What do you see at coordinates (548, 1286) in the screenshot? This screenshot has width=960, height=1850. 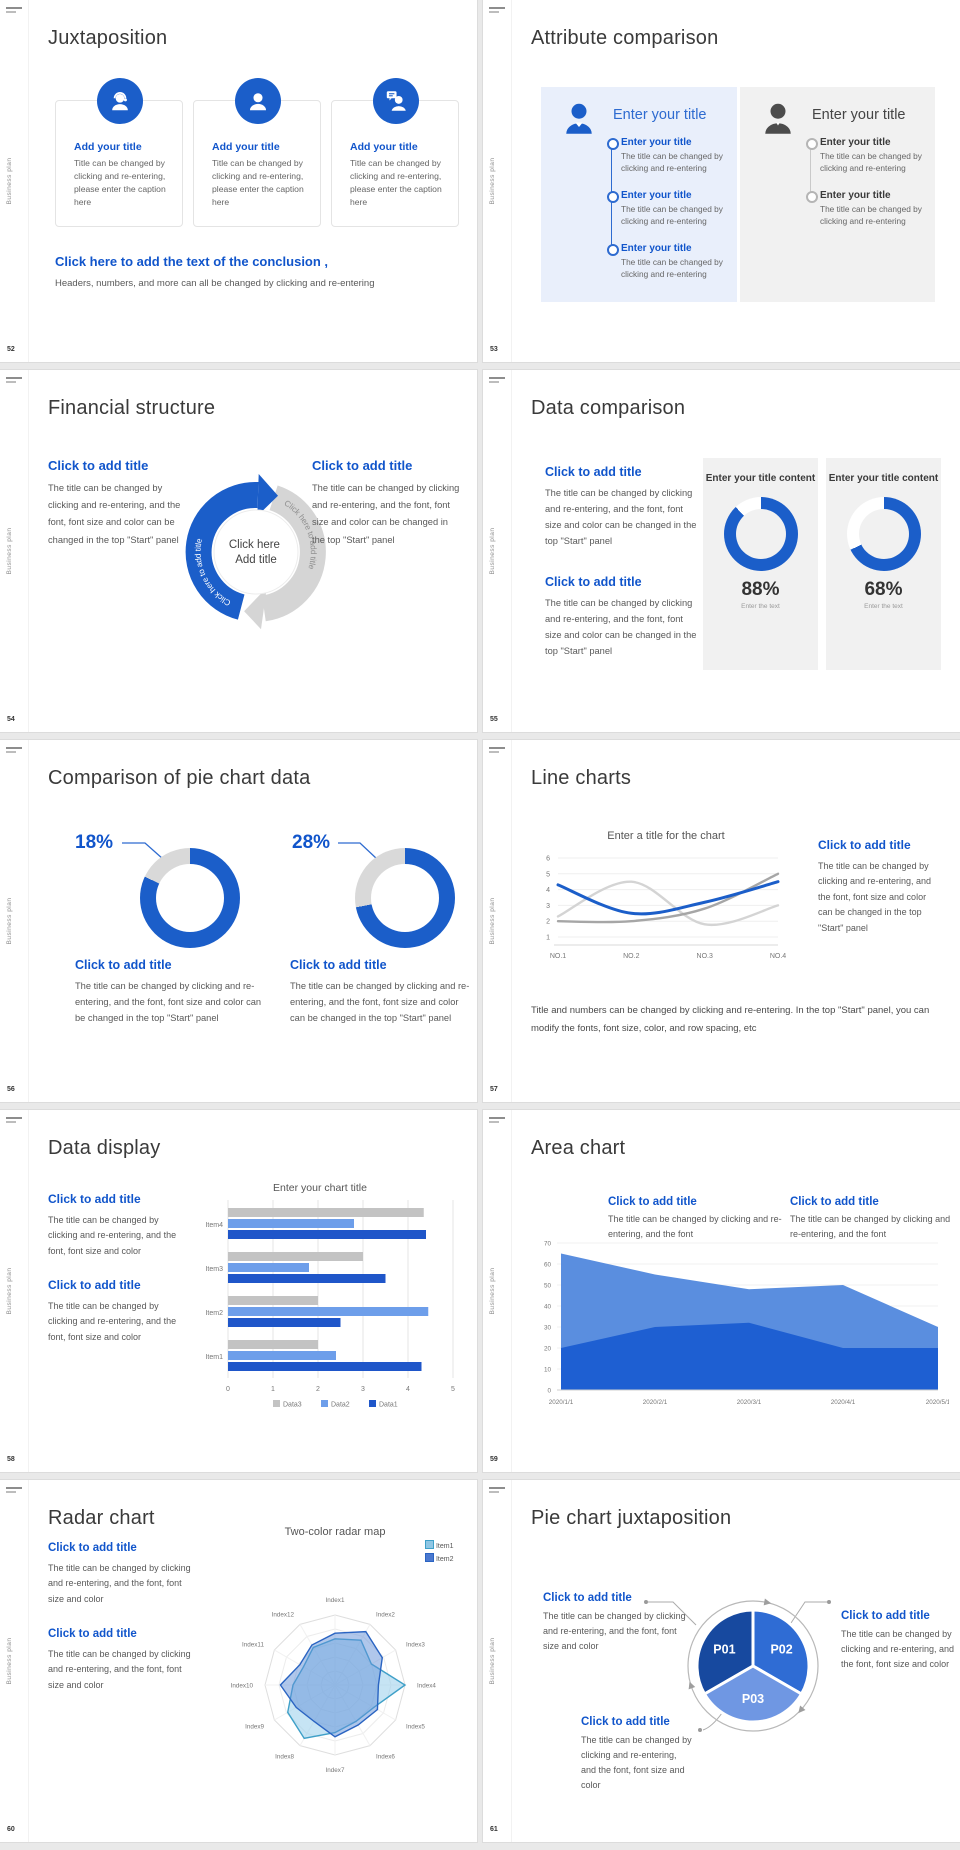 I see `svg-text: 50` at bounding box center [548, 1286].